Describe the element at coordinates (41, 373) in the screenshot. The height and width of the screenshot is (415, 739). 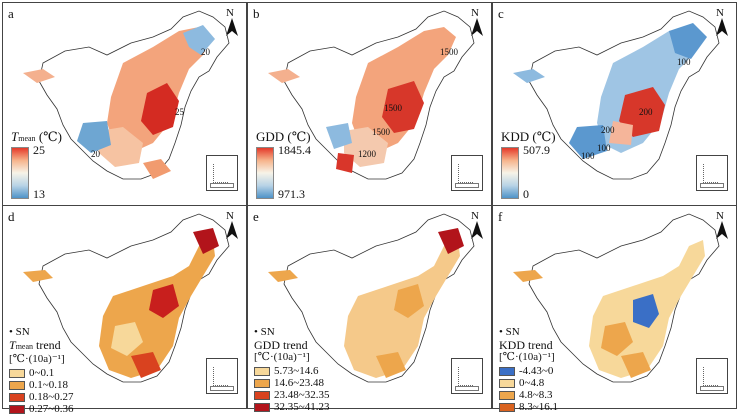
I see `legend-class-row: 0~0.1` at that location.